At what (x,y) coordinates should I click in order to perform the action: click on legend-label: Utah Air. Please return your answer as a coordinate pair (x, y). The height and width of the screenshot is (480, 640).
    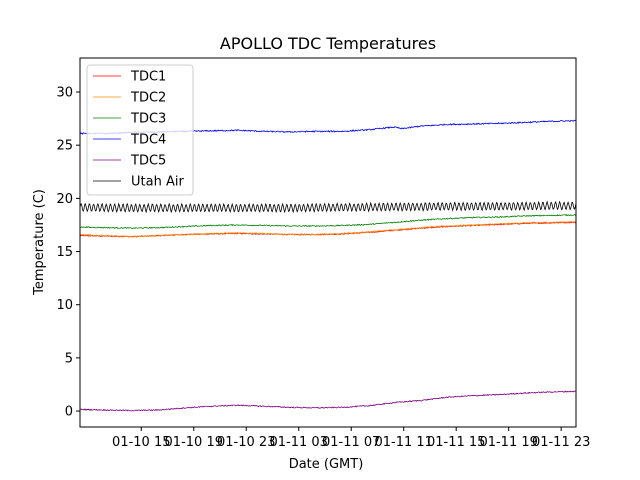
    Looking at the image, I should click on (157, 182).